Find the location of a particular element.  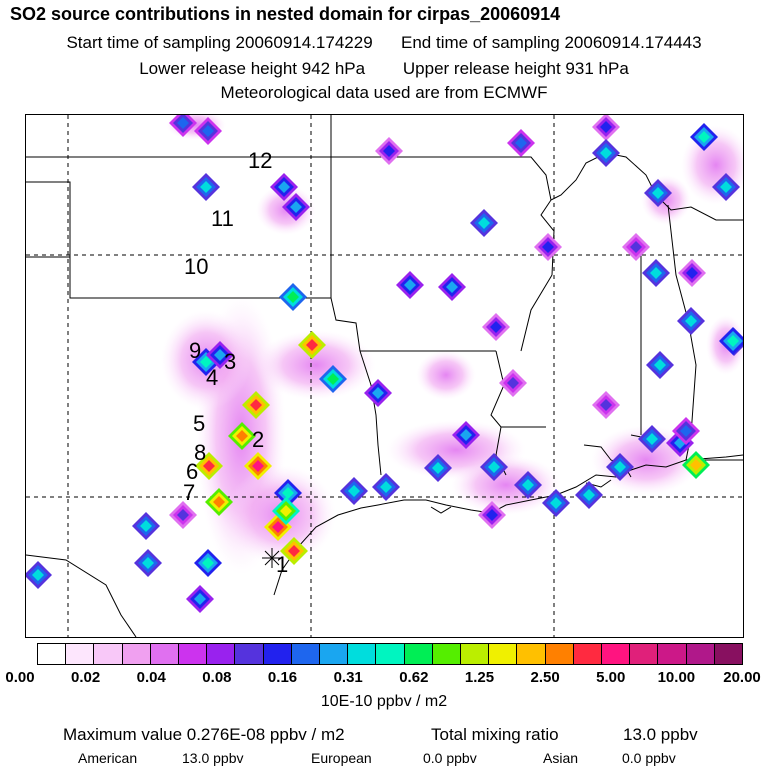

start-time: Start time of sampling 20060914.174229 is located at coordinates (219, 42).